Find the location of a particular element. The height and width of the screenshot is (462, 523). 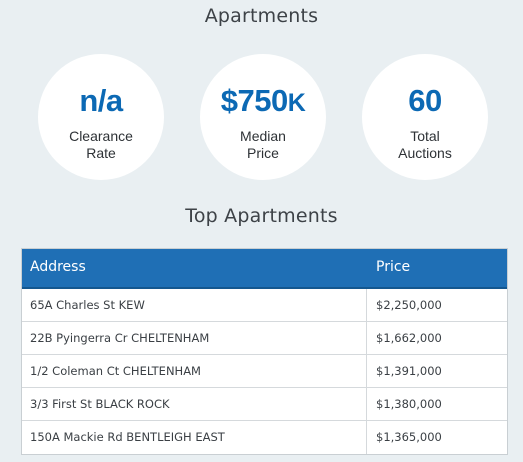

stat-median-price: $750K Median Price is located at coordinates (263, 117).